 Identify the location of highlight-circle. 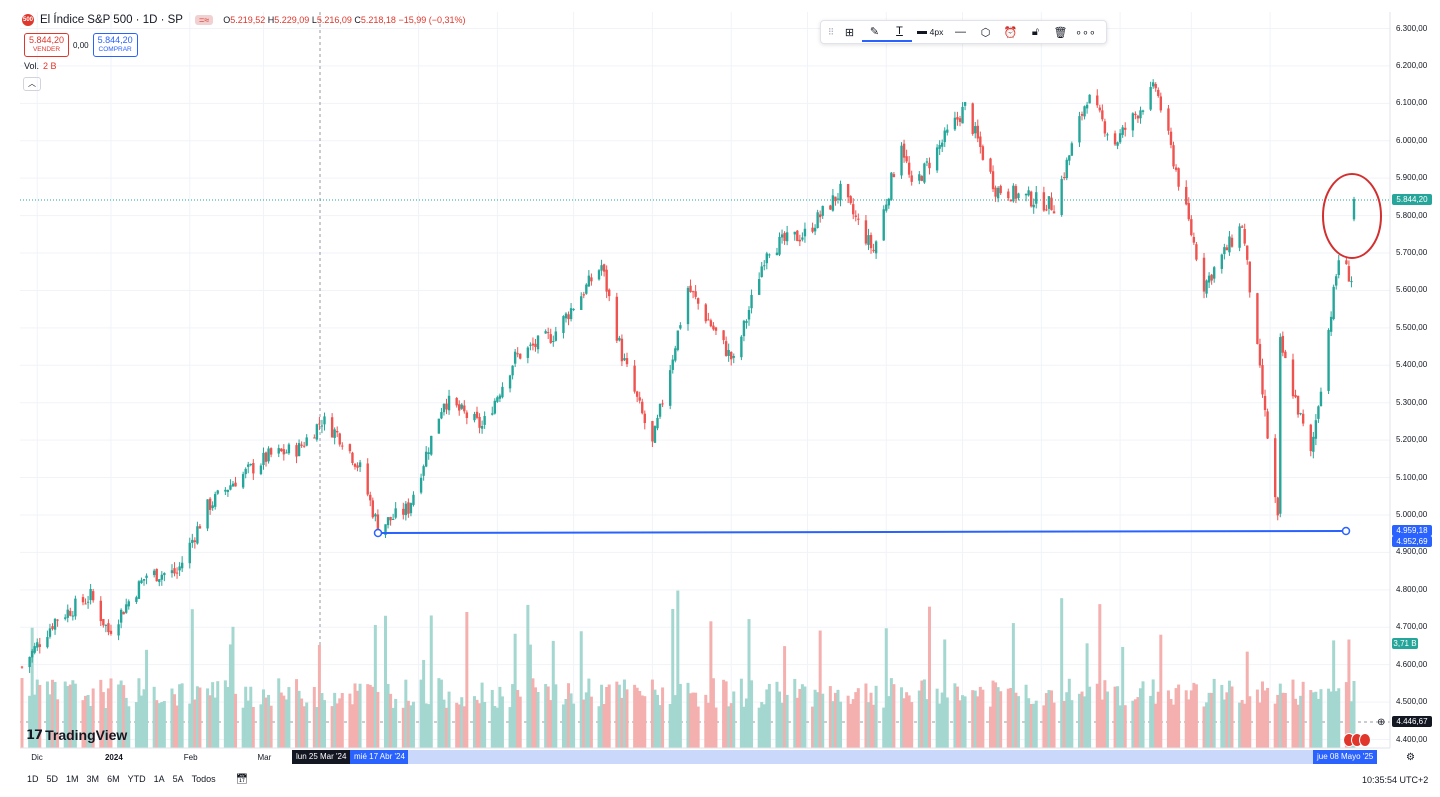
(1352, 216).